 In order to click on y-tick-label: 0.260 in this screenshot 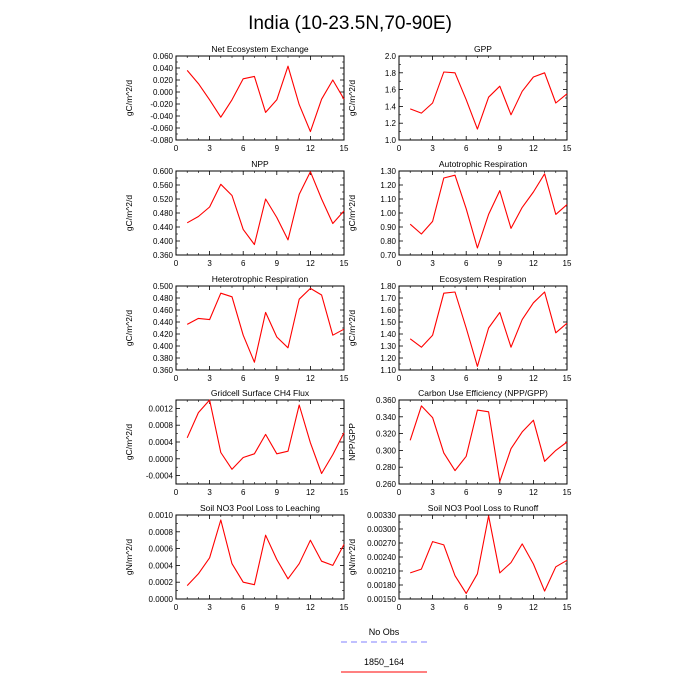, I will do `click(386, 484)`.